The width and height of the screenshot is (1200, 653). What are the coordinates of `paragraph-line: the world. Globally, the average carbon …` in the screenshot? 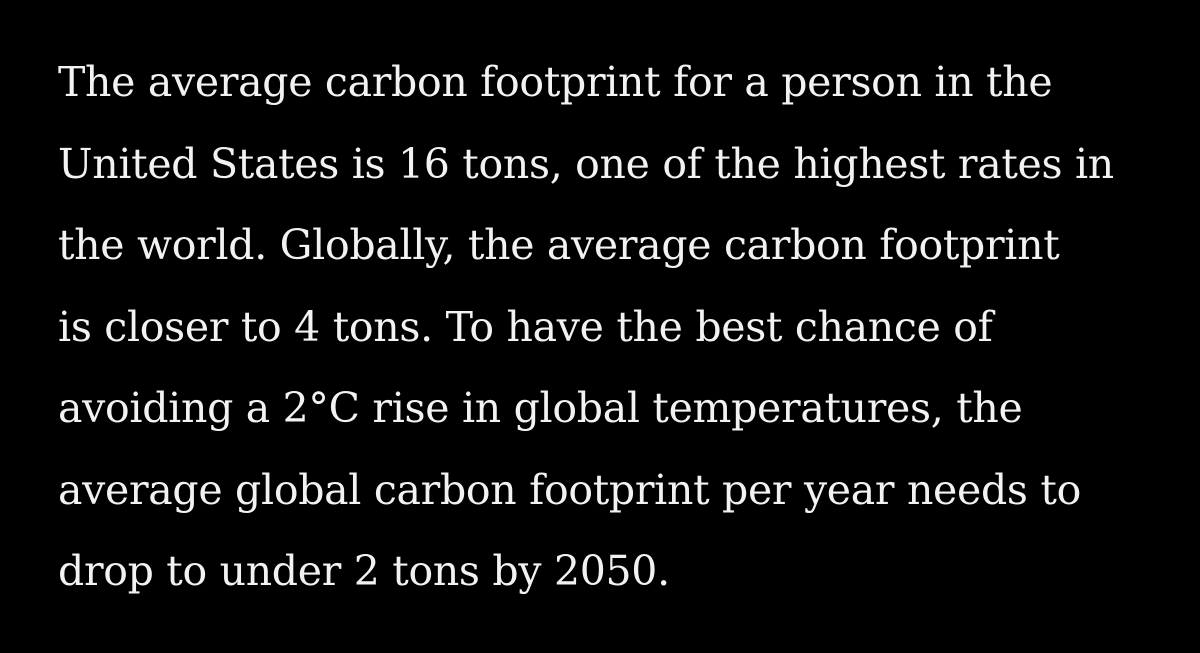 It's located at (559, 245).